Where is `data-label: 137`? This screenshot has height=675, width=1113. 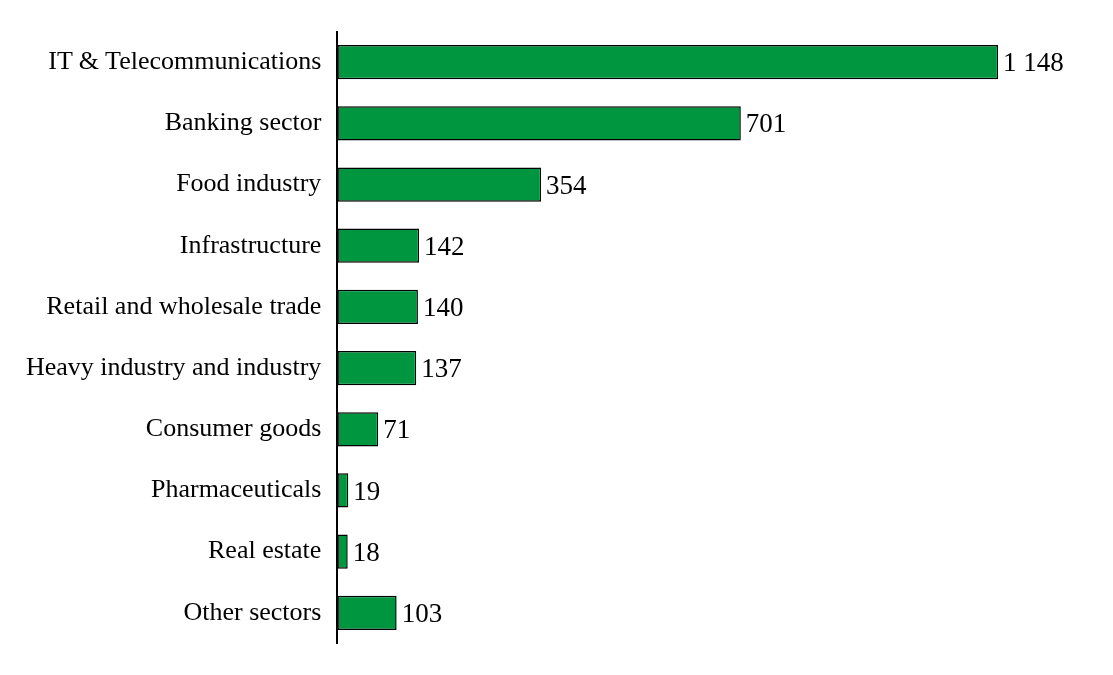
data-label: 137 is located at coordinates (441, 368).